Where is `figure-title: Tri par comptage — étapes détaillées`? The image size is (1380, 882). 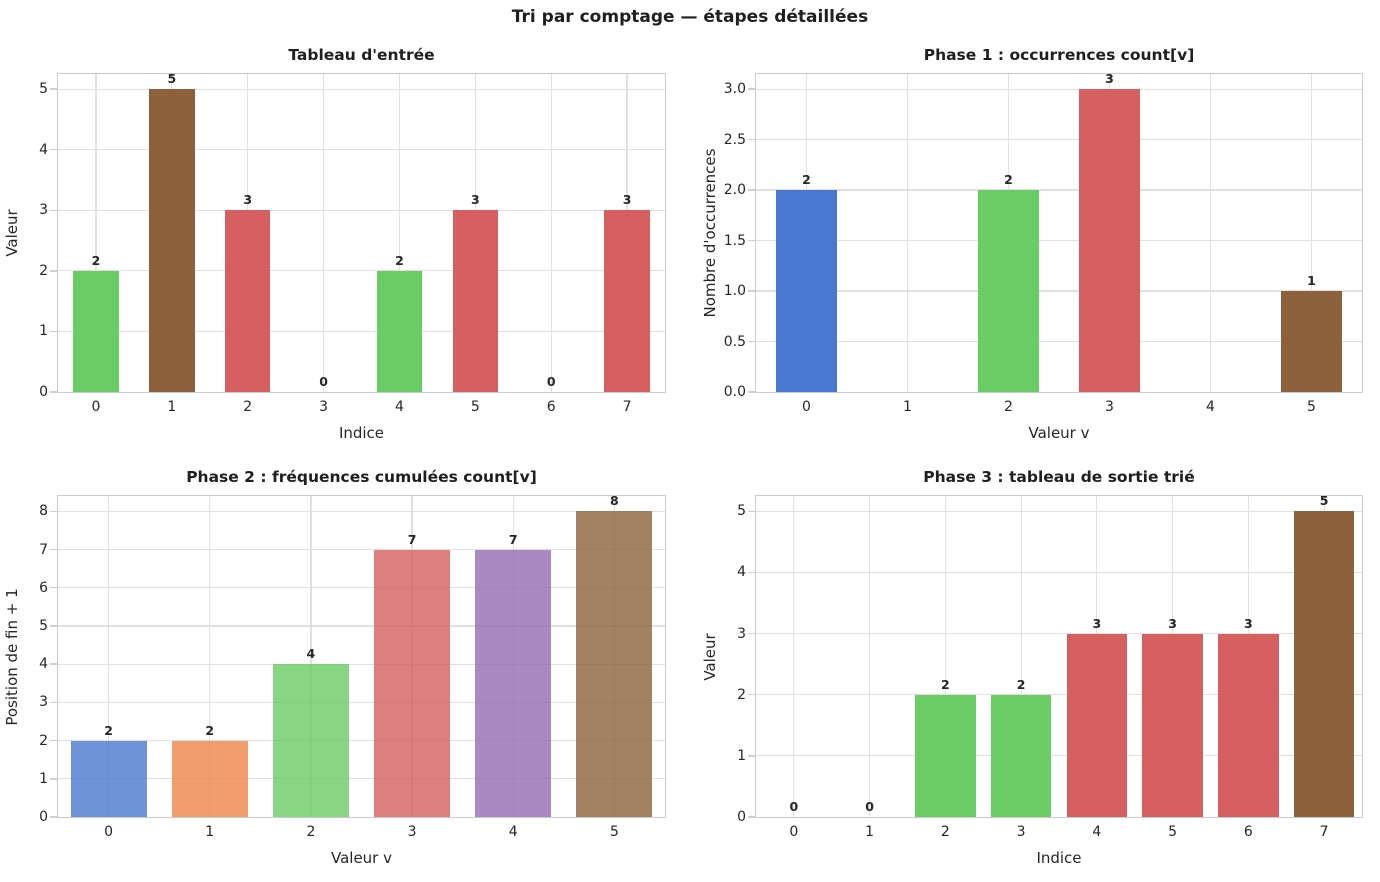 figure-title: Tri par comptage — étapes détaillées is located at coordinates (690, 17).